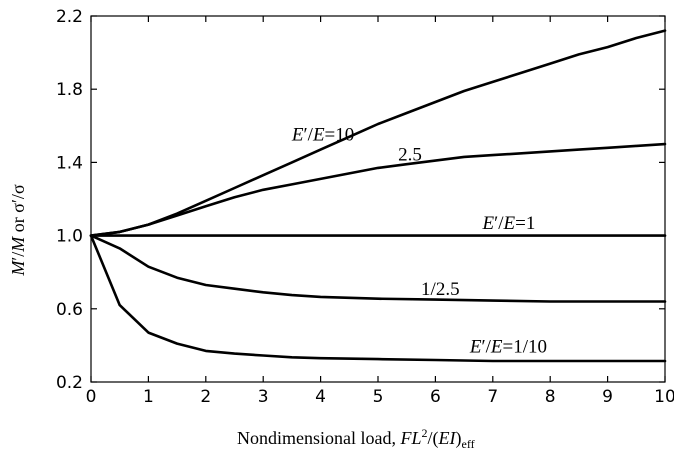  What do you see at coordinates (492, 397) in the screenshot?
I see `x-tick-label: 7` at bounding box center [492, 397].